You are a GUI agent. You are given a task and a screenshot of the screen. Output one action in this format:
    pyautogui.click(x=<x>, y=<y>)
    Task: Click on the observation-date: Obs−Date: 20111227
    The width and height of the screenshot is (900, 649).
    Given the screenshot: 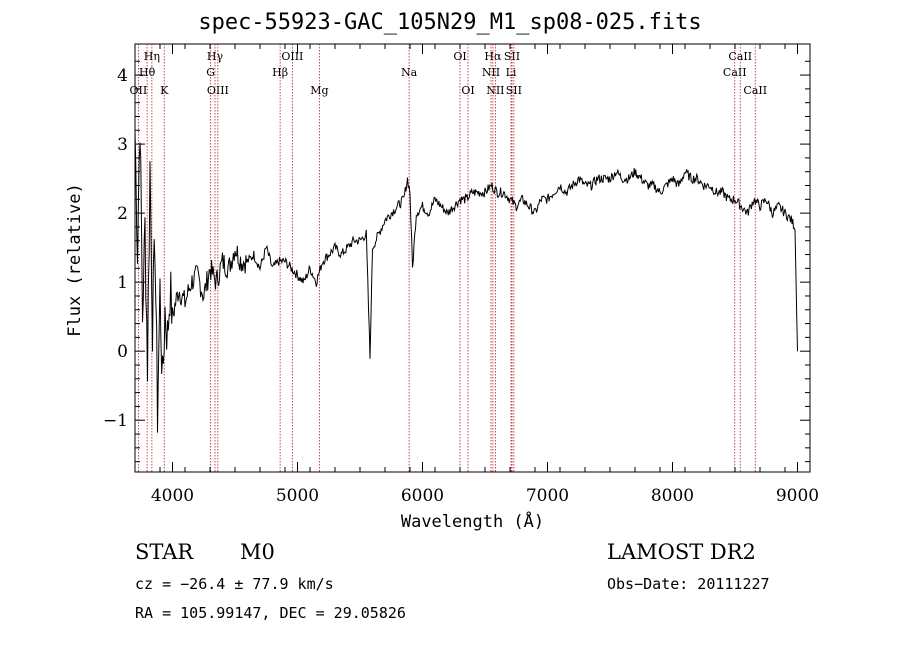 What is the action you would take?
    pyautogui.click(x=688, y=584)
    